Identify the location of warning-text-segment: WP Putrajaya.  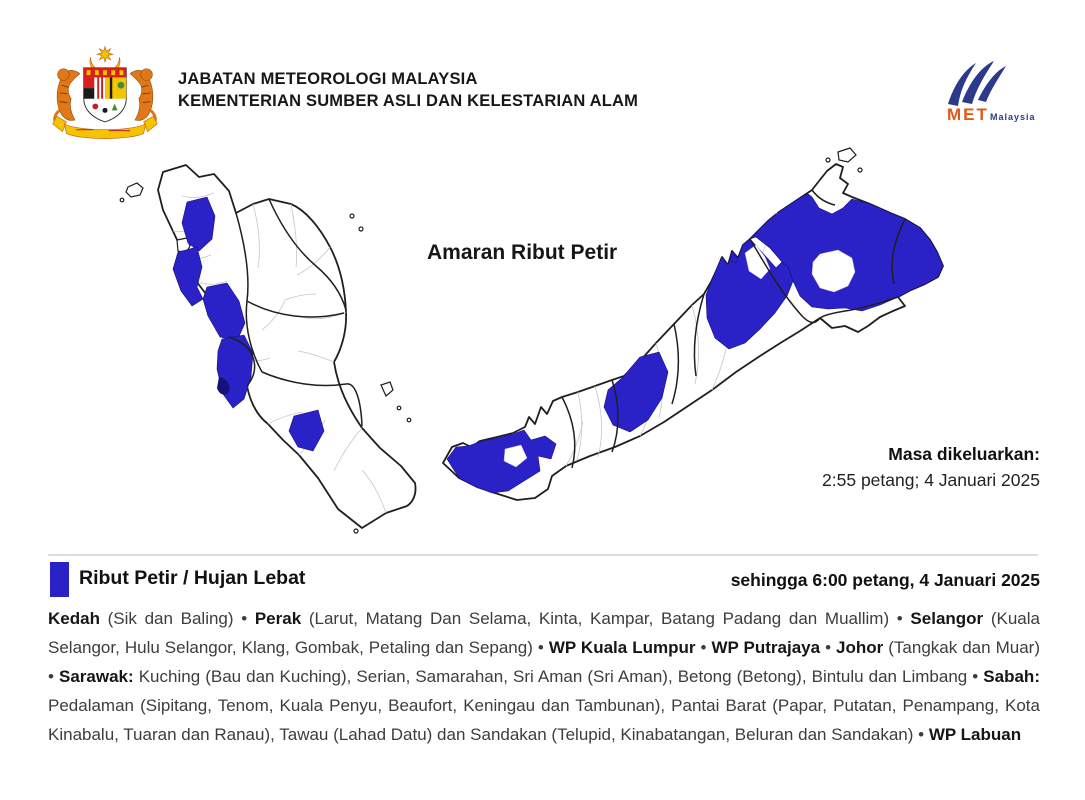
(766, 647).